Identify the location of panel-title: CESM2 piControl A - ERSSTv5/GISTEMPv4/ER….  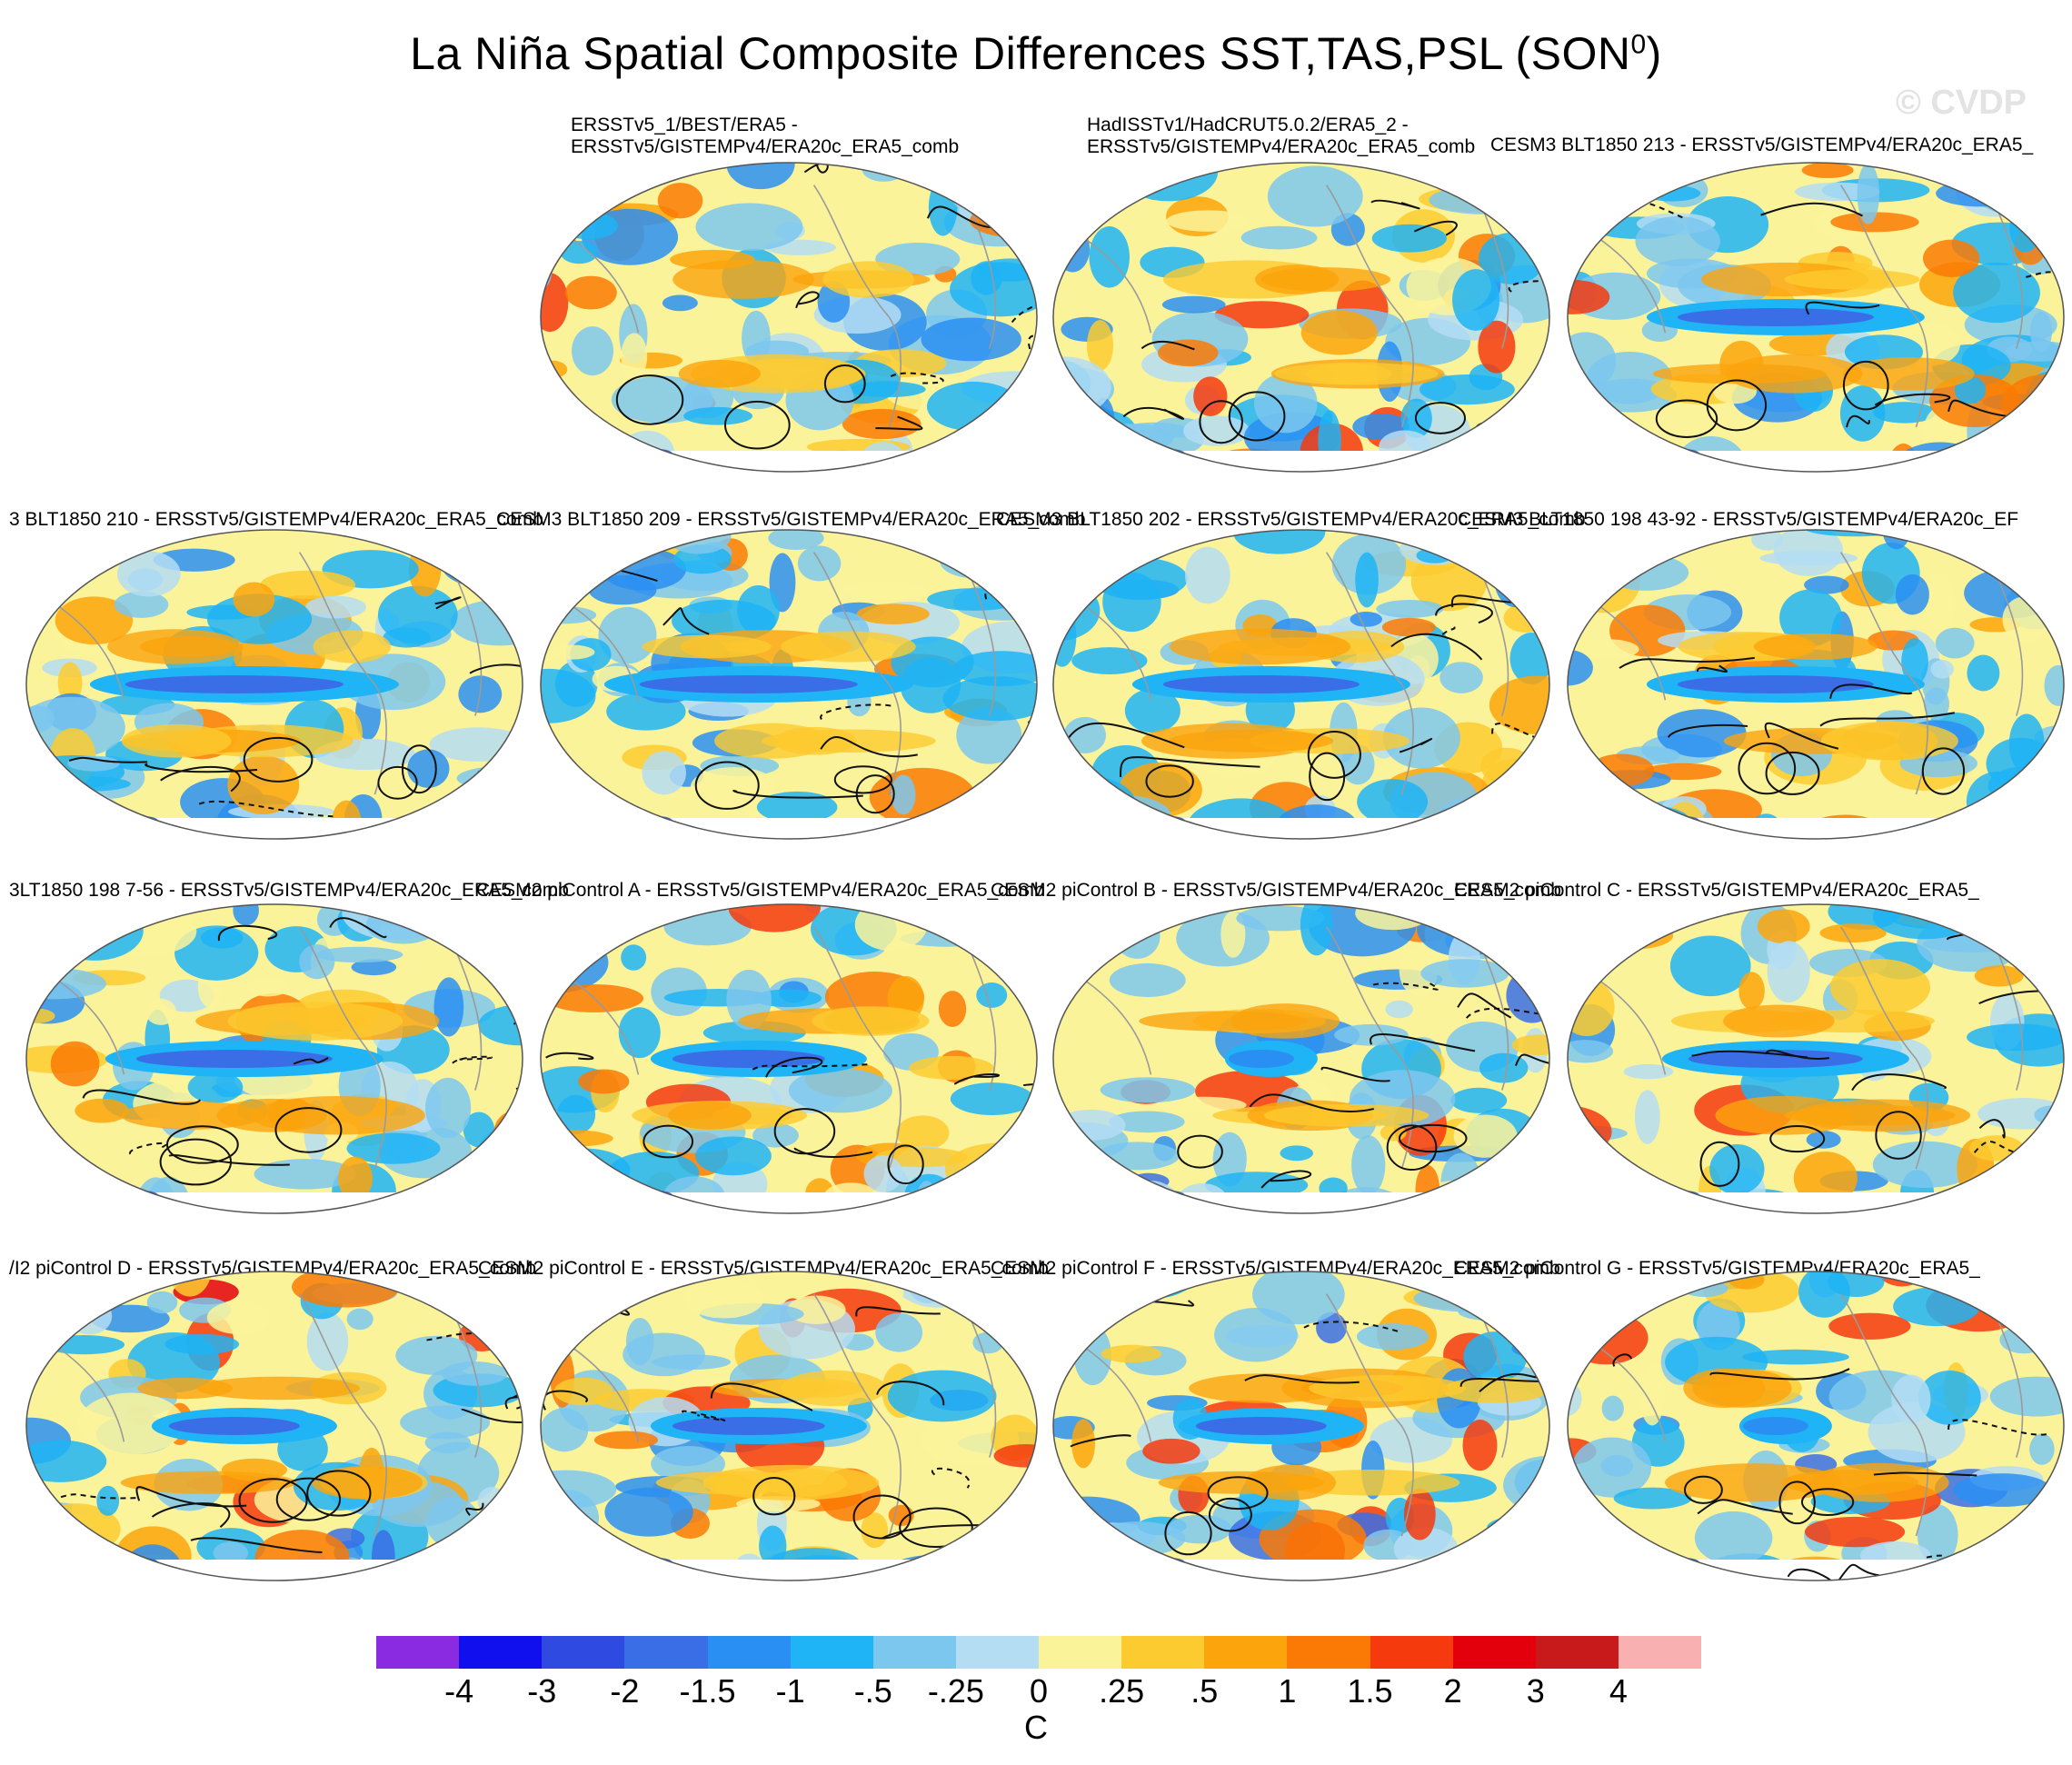
(760, 890).